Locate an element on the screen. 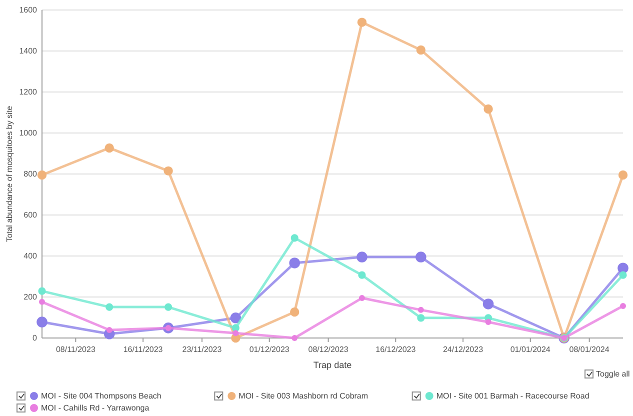 The width and height of the screenshot is (633, 416). x-tick-label: 16/12/2023 is located at coordinates (396, 349).